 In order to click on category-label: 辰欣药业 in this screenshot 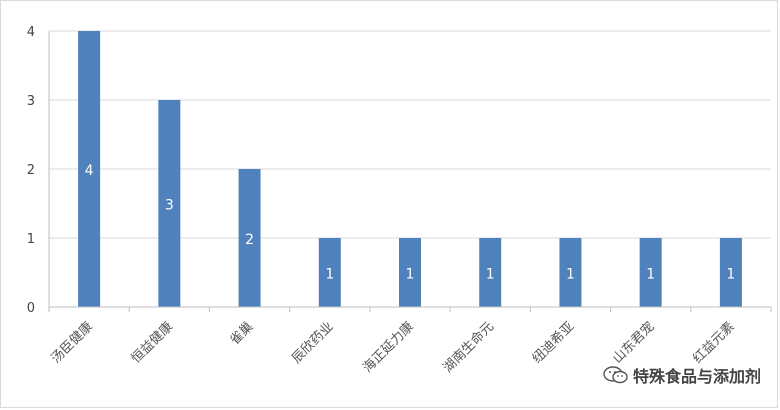, I will do `click(312, 342)`.